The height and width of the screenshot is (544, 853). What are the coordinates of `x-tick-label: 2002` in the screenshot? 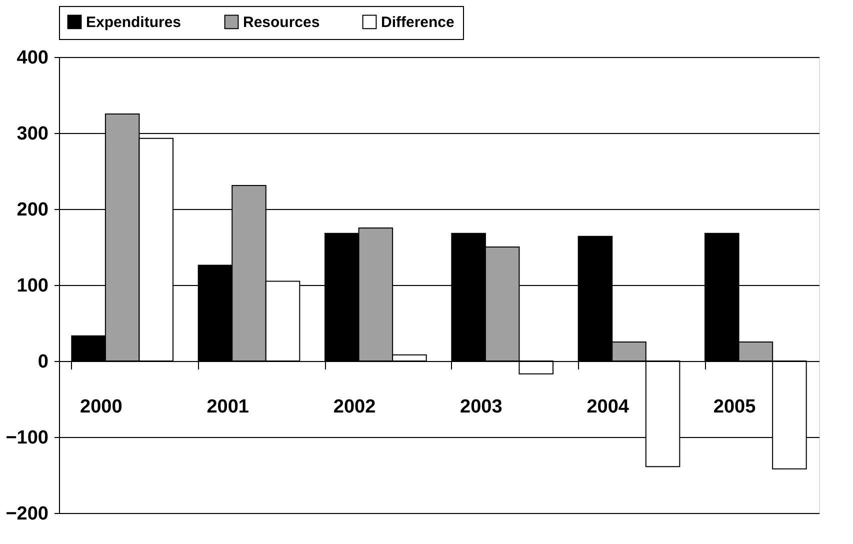 It's located at (354, 407).